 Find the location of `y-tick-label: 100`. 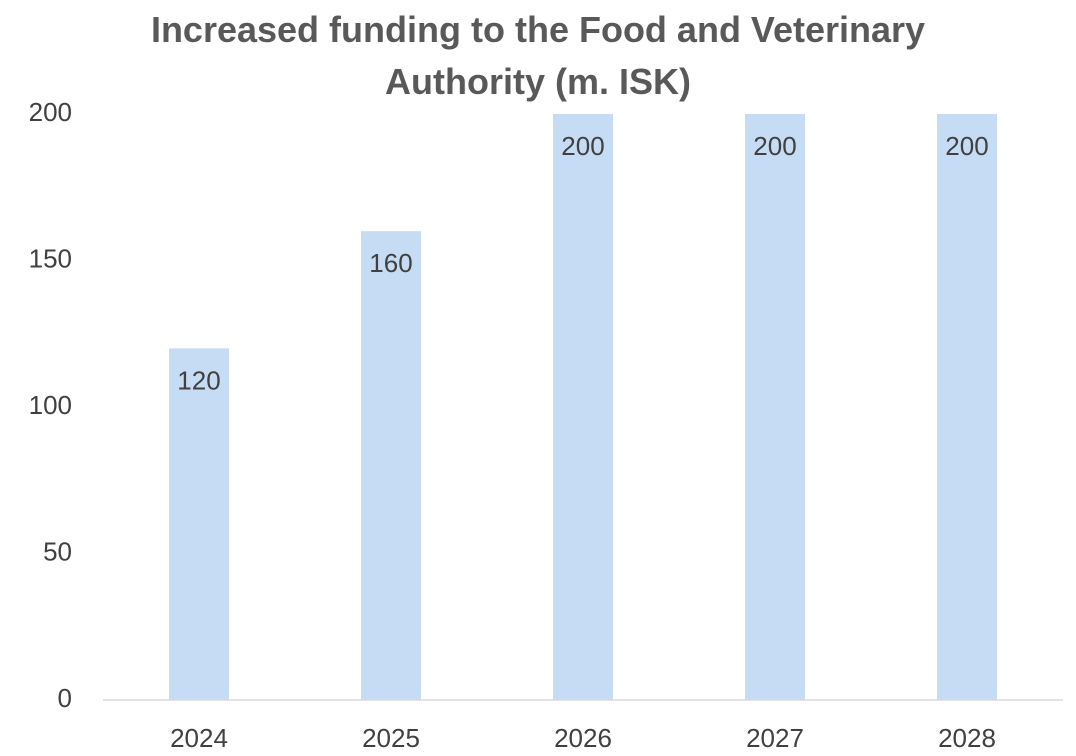

y-tick-label: 100 is located at coordinates (50, 405).